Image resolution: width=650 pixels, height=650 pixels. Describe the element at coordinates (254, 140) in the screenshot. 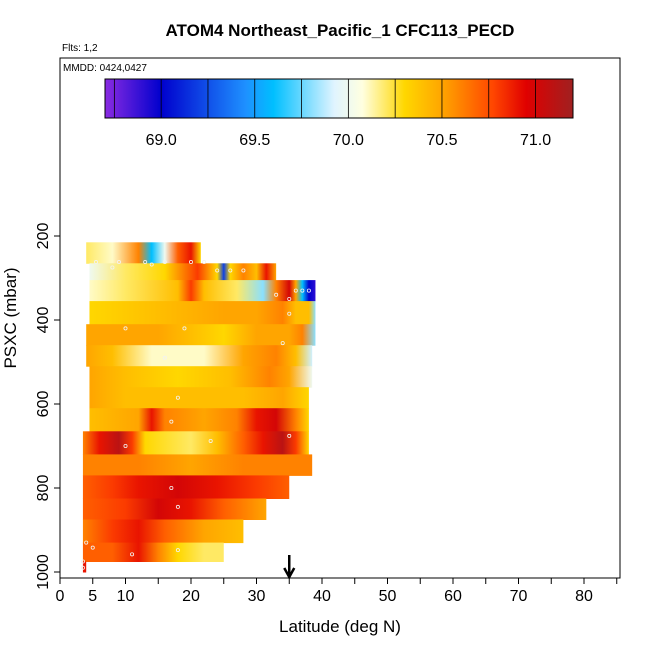

I see `colorbar-tick-label: 69.5` at that location.